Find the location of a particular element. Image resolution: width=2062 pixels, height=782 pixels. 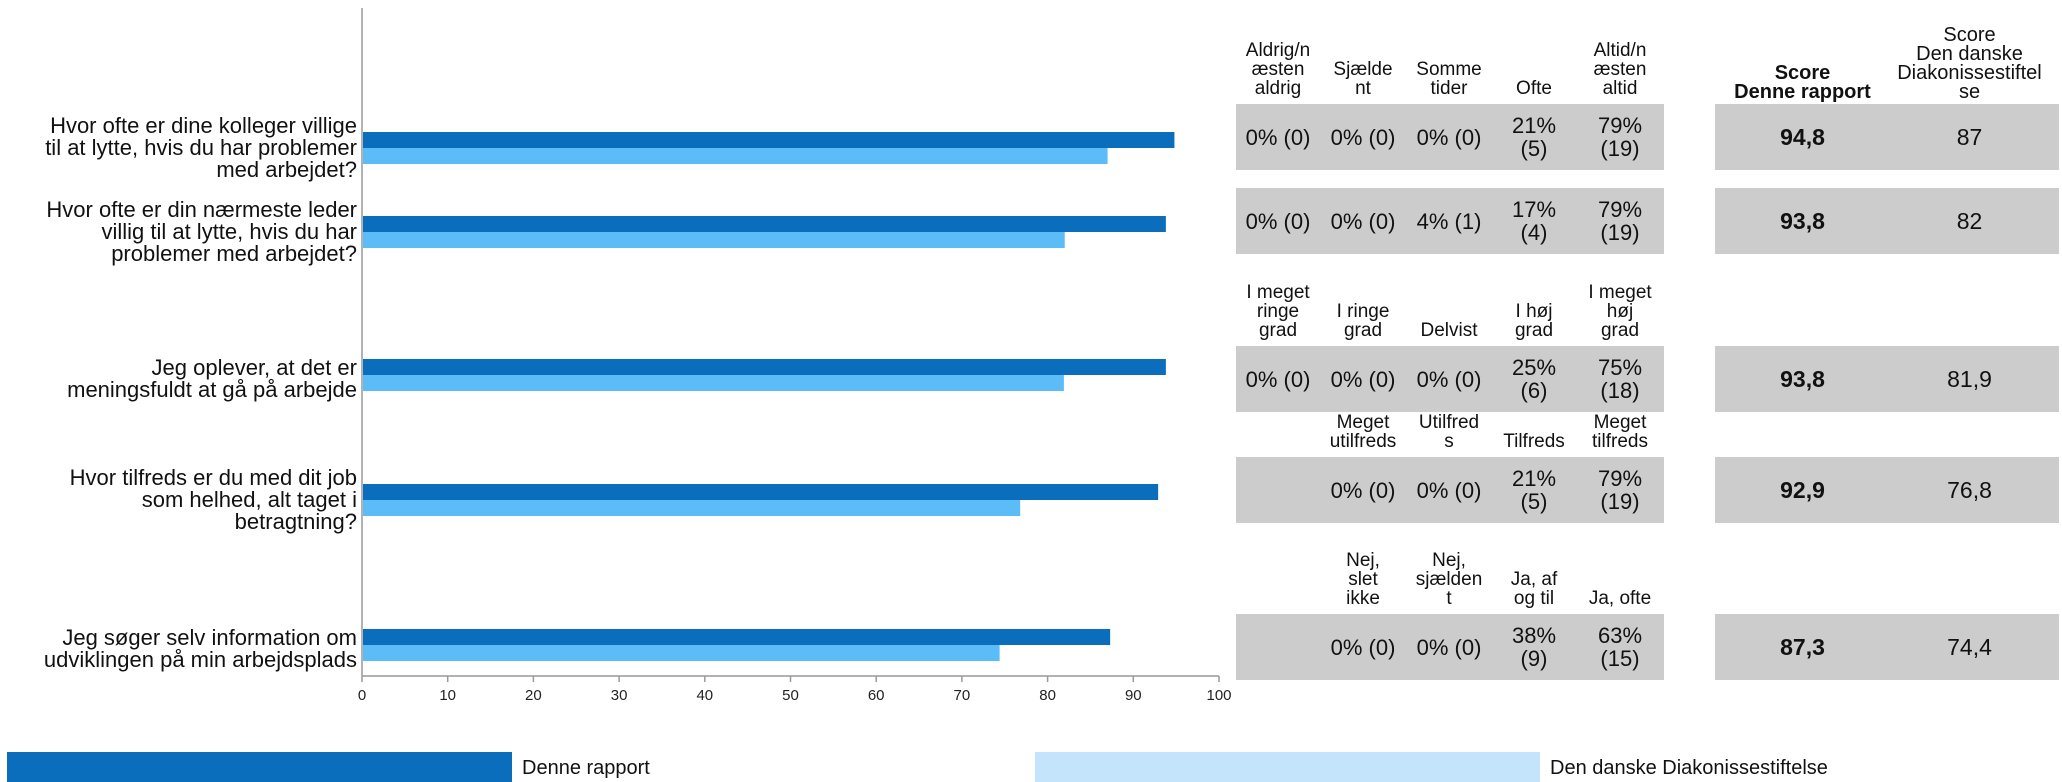

question-label-line: Hvor tilfreds er du med dit job is located at coordinates (213, 477).